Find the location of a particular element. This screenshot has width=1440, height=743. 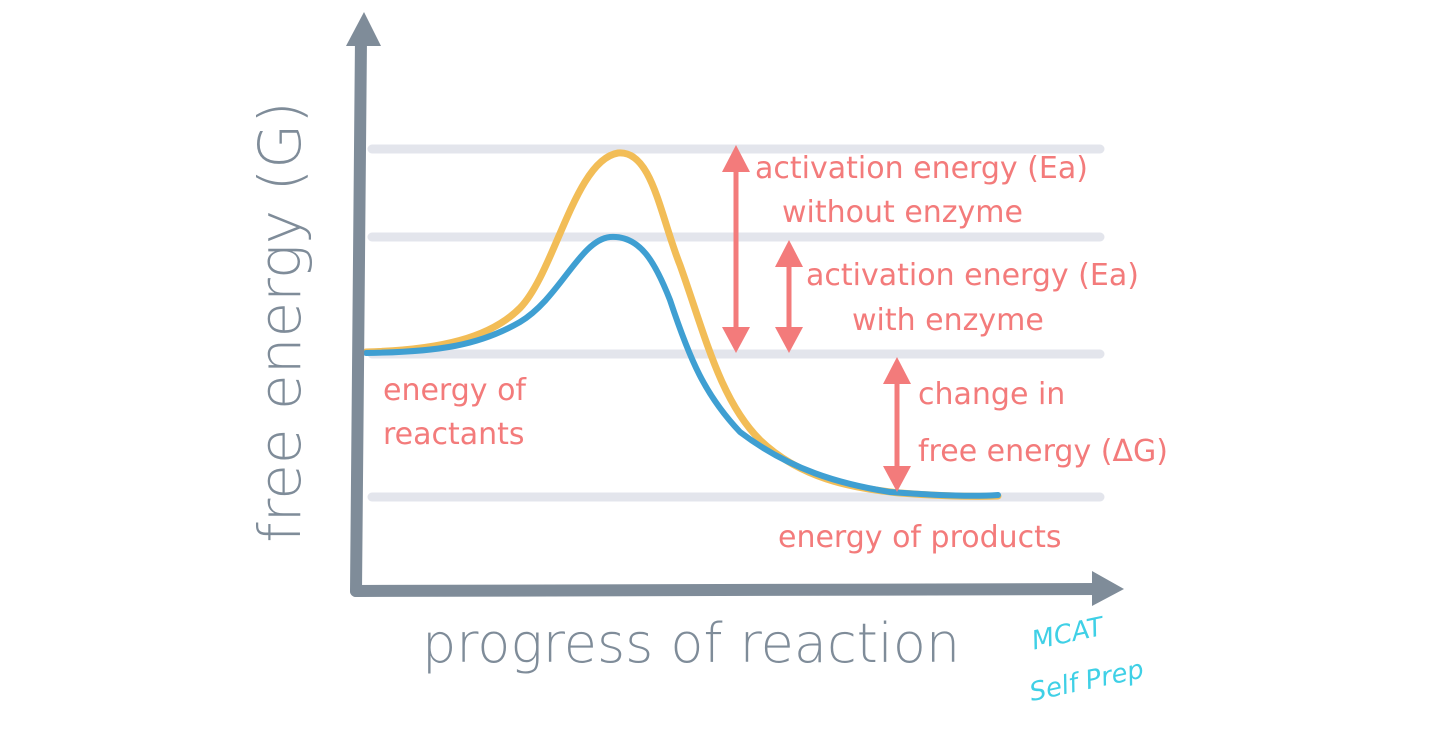

label-ea-without-enzyme-line2: without enzyme is located at coordinates (902, 212).